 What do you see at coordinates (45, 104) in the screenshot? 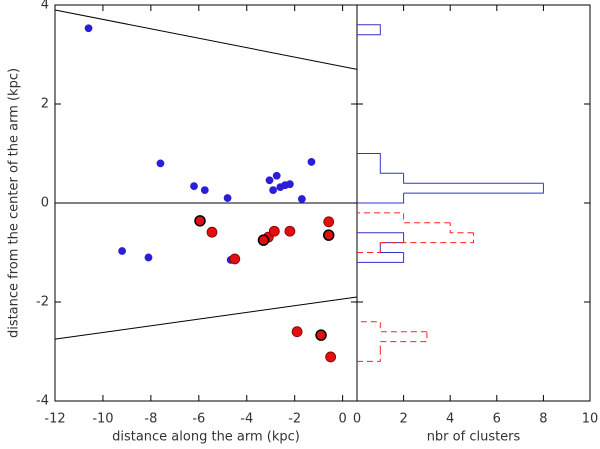
I see `y-tick-label: 2` at bounding box center [45, 104].